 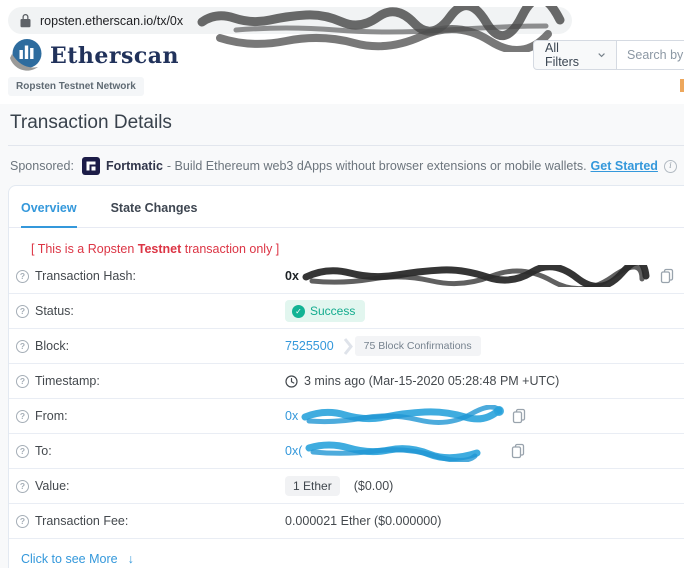 I want to click on chevron-down-icon, so click(x=601, y=55).